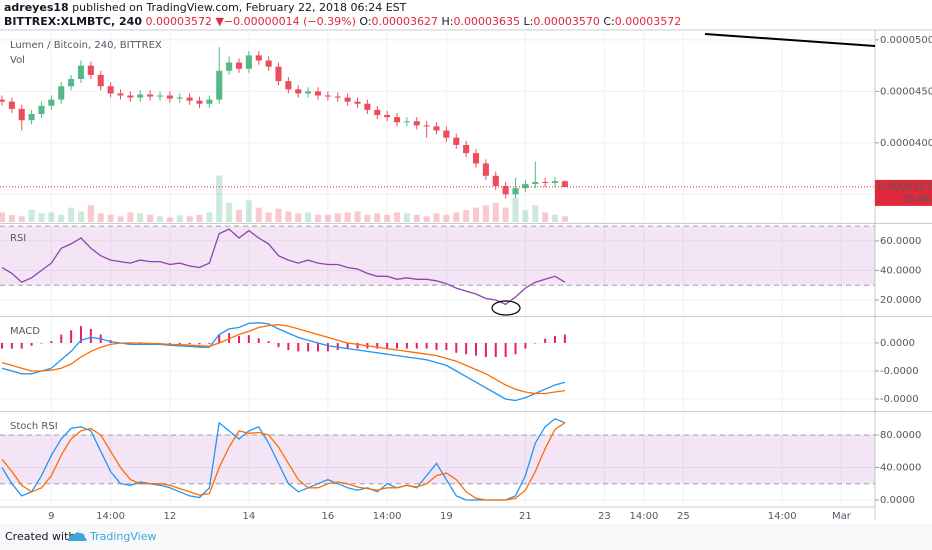 This screenshot has height=550, width=932. Describe the element at coordinates (916, 199) in the screenshot. I see `countdown: 35:46` at that location.